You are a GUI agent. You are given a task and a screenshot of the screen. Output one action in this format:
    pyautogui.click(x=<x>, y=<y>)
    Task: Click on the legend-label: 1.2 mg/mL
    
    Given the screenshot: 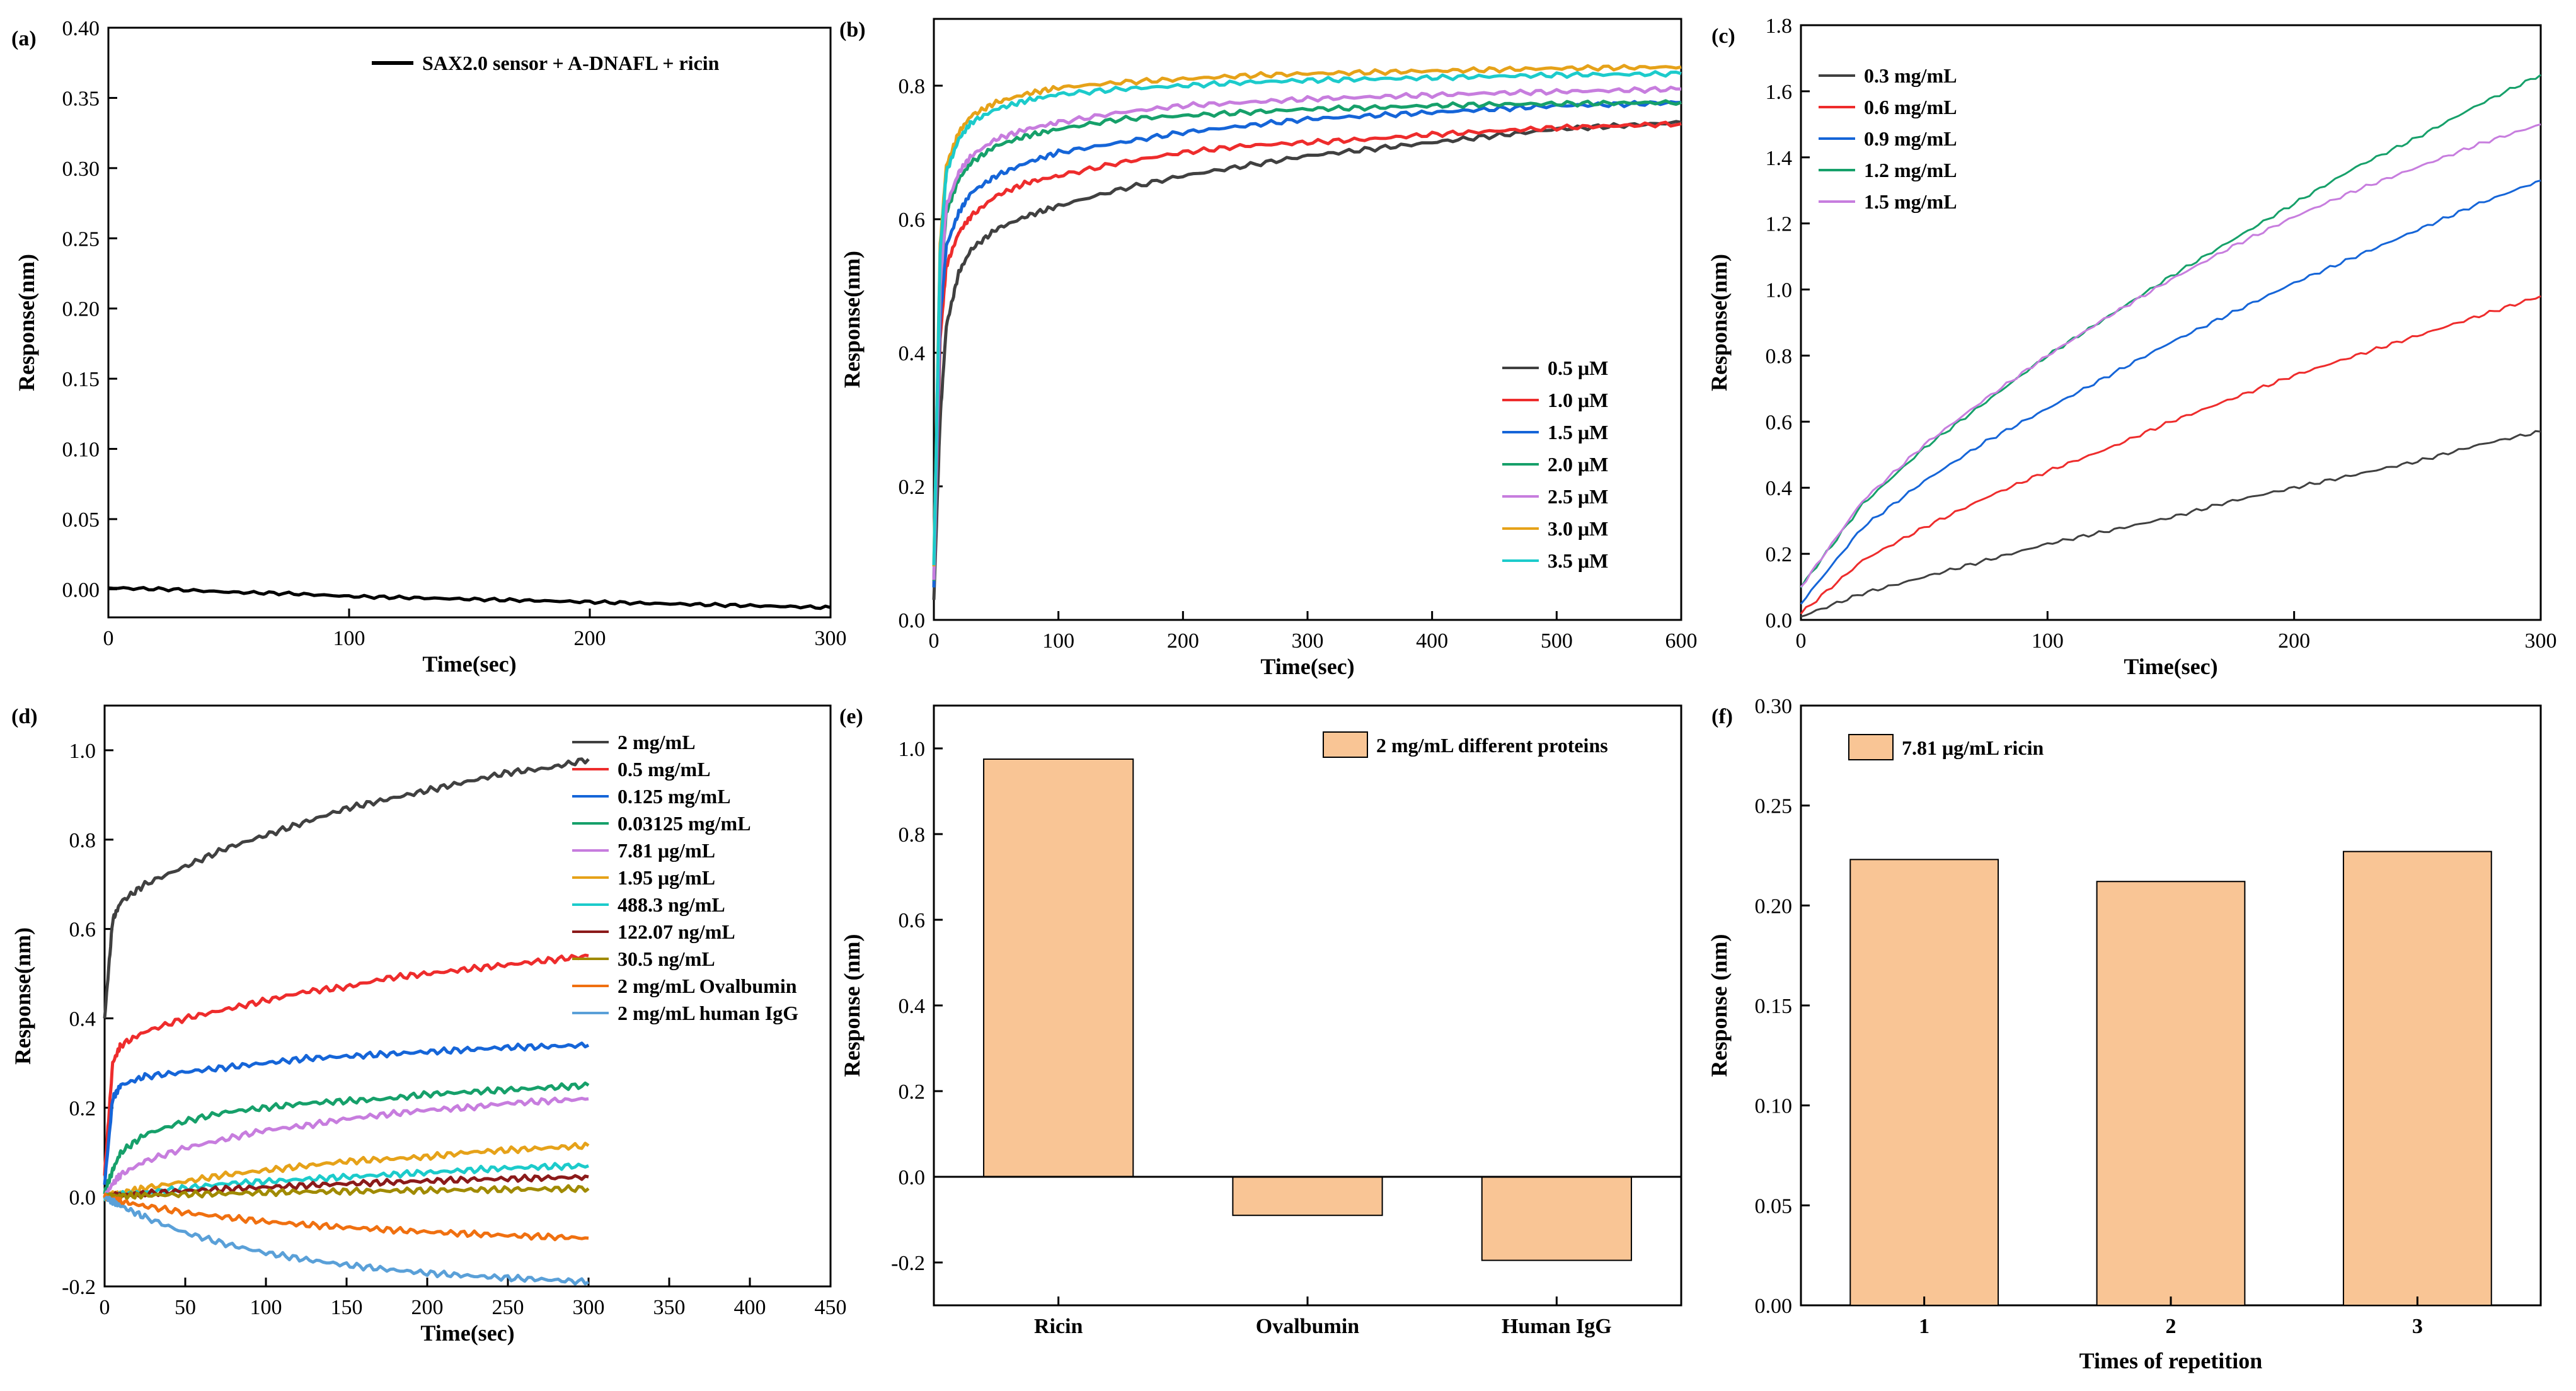 What is the action you would take?
    pyautogui.click(x=1910, y=170)
    